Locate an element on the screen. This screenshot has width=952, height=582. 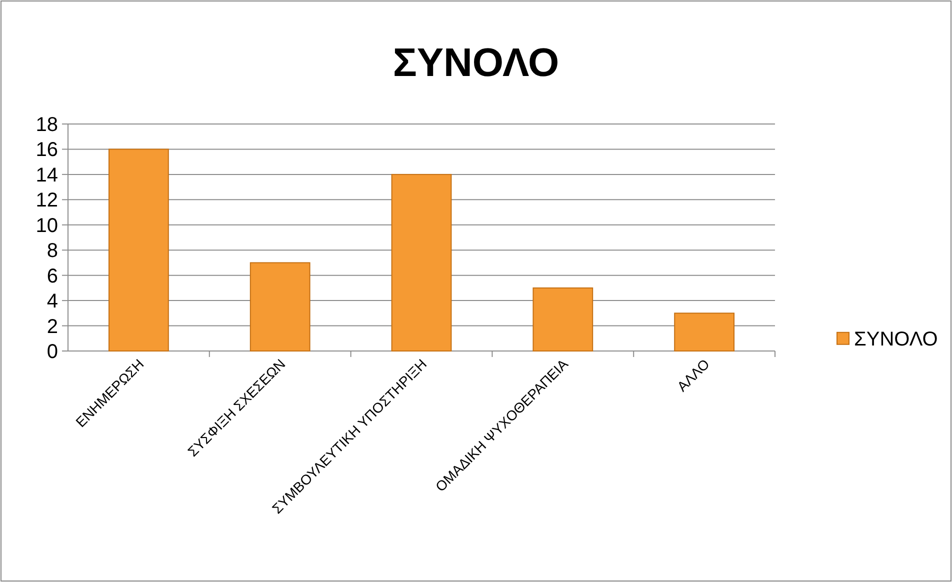
legend-label: ΣΥΝΟΛΟ is located at coordinates (896, 339).